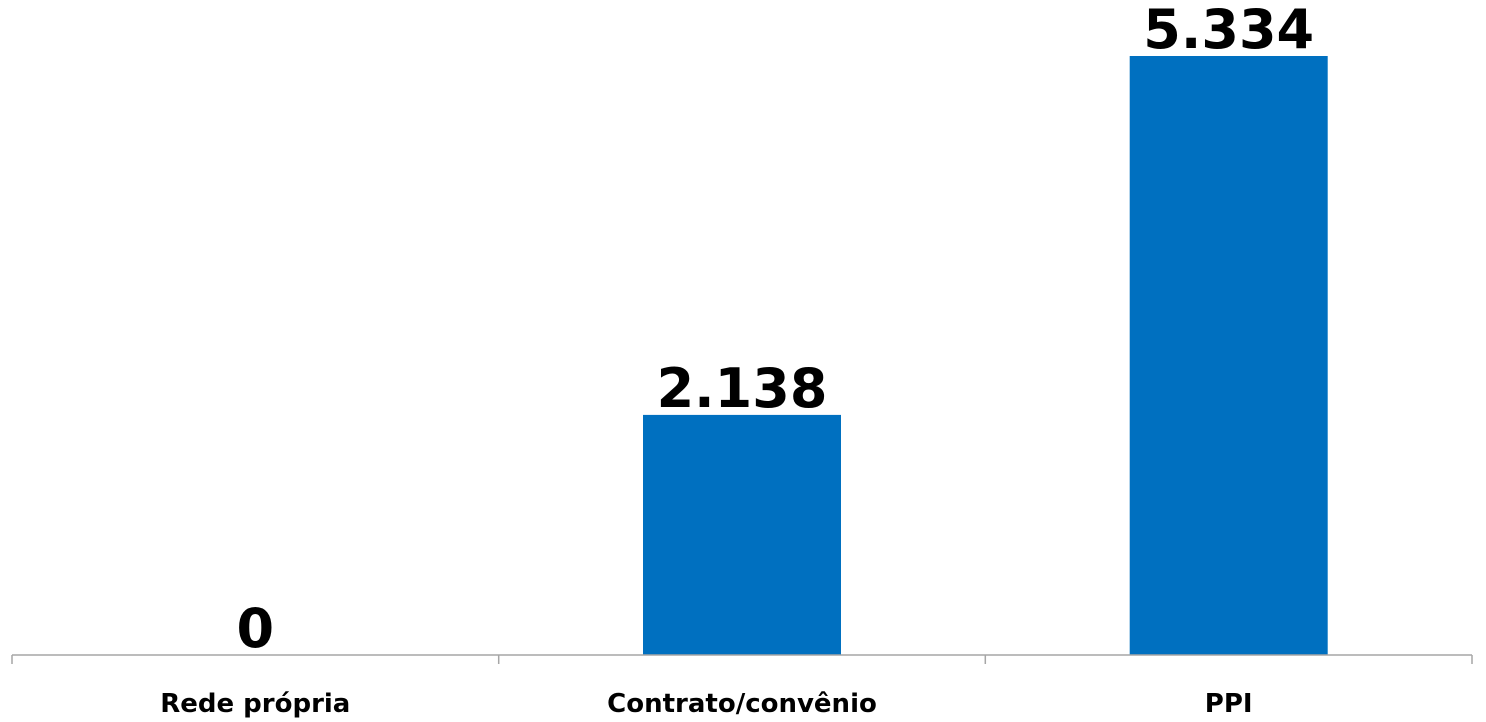 This screenshot has height=722, width=1486. What do you see at coordinates (1229, 704) in the screenshot?
I see `category-label-2: PPI` at bounding box center [1229, 704].